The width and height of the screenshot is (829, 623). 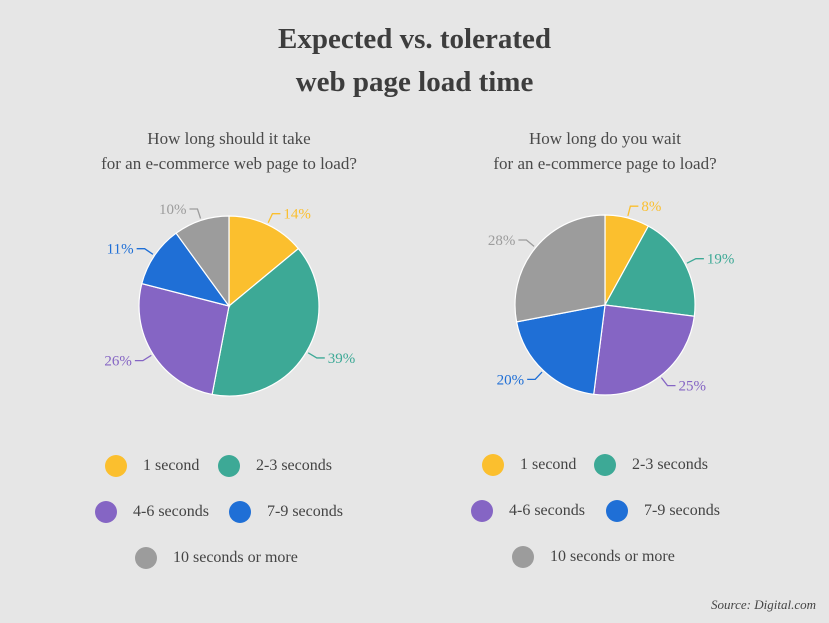 What do you see at coordinates (414, 39) in the screenshot?
I see `chart-title-line1: Expected vs. tolerated` at bounding box center [414, 39].